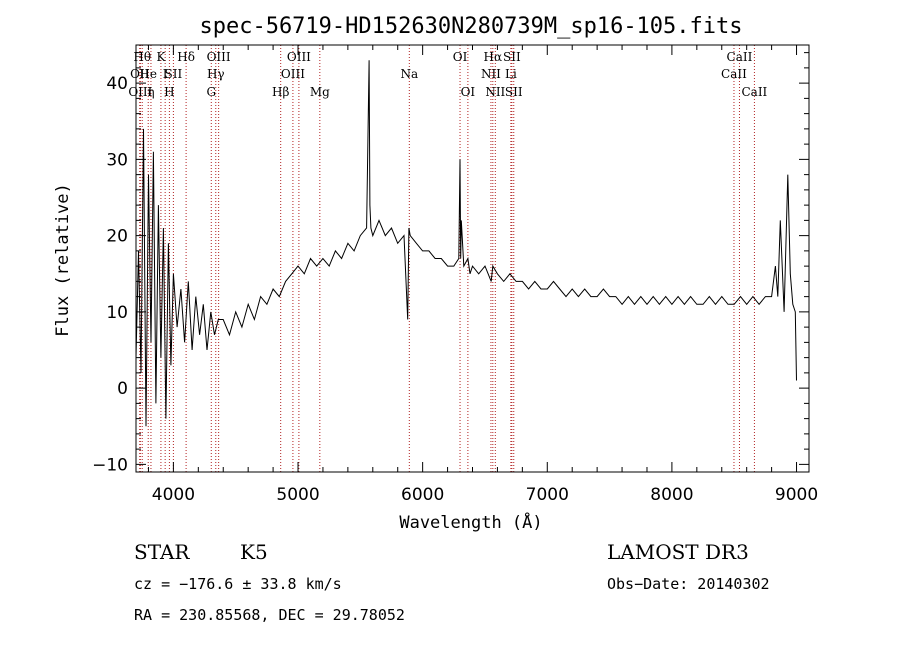 The image size is (900, 649). What do you see at coordinates (150, 92) in the screenshot?
I see `line-marker-label: η` at bounding box center [150, 92].